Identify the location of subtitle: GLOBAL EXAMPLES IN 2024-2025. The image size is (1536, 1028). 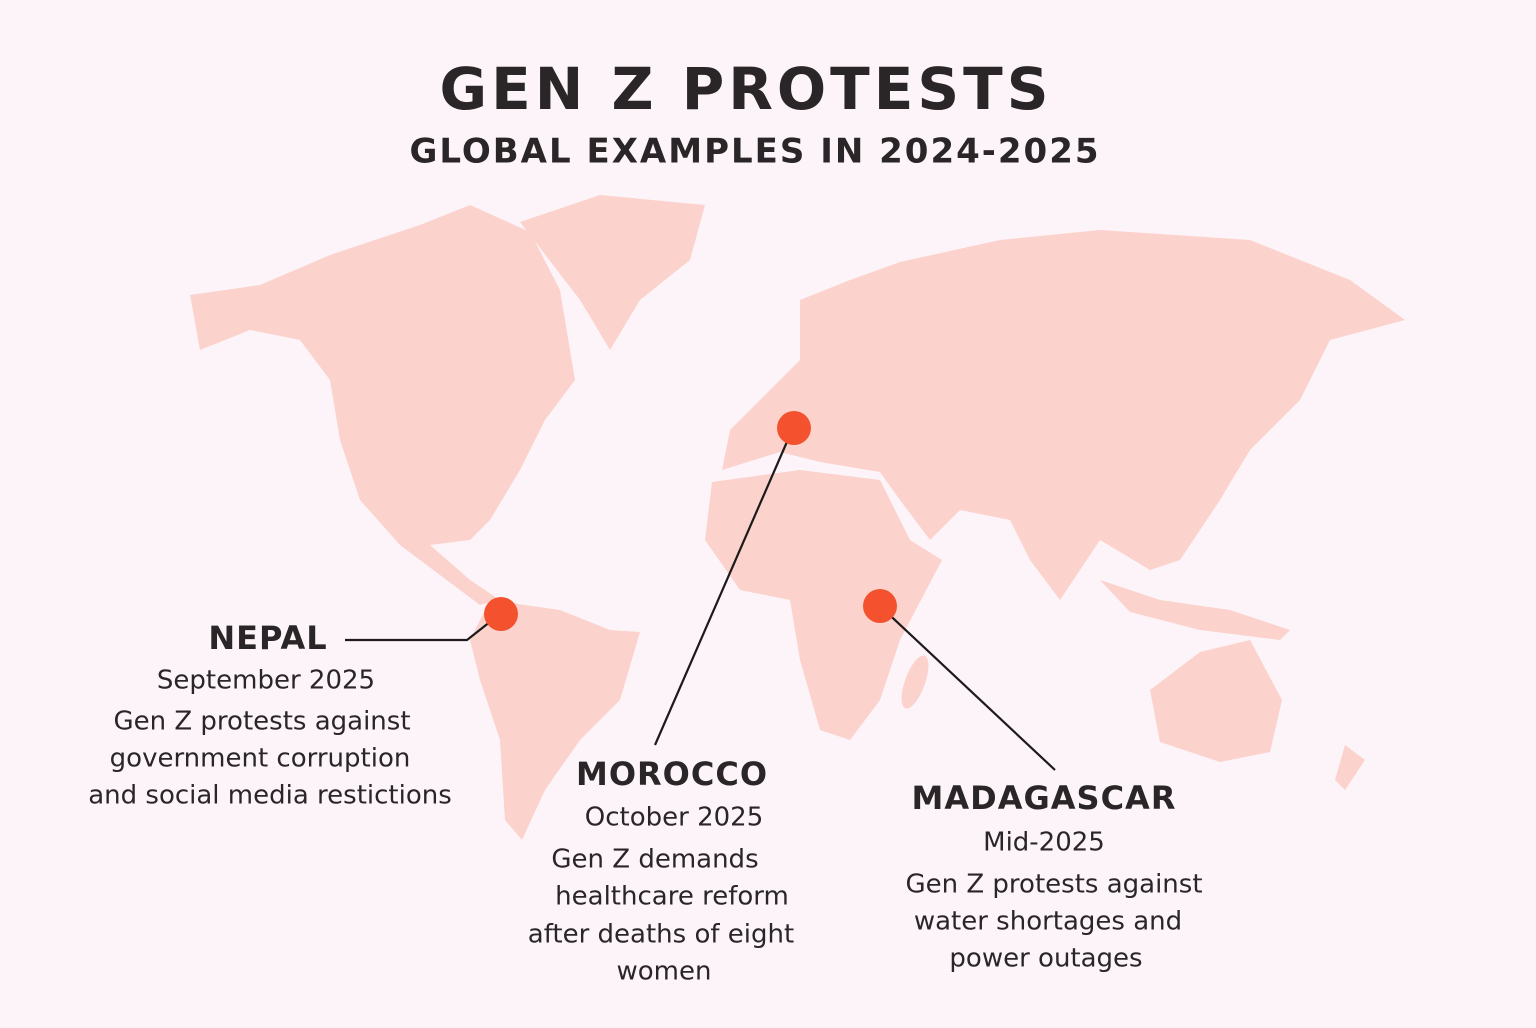
(754, 152).